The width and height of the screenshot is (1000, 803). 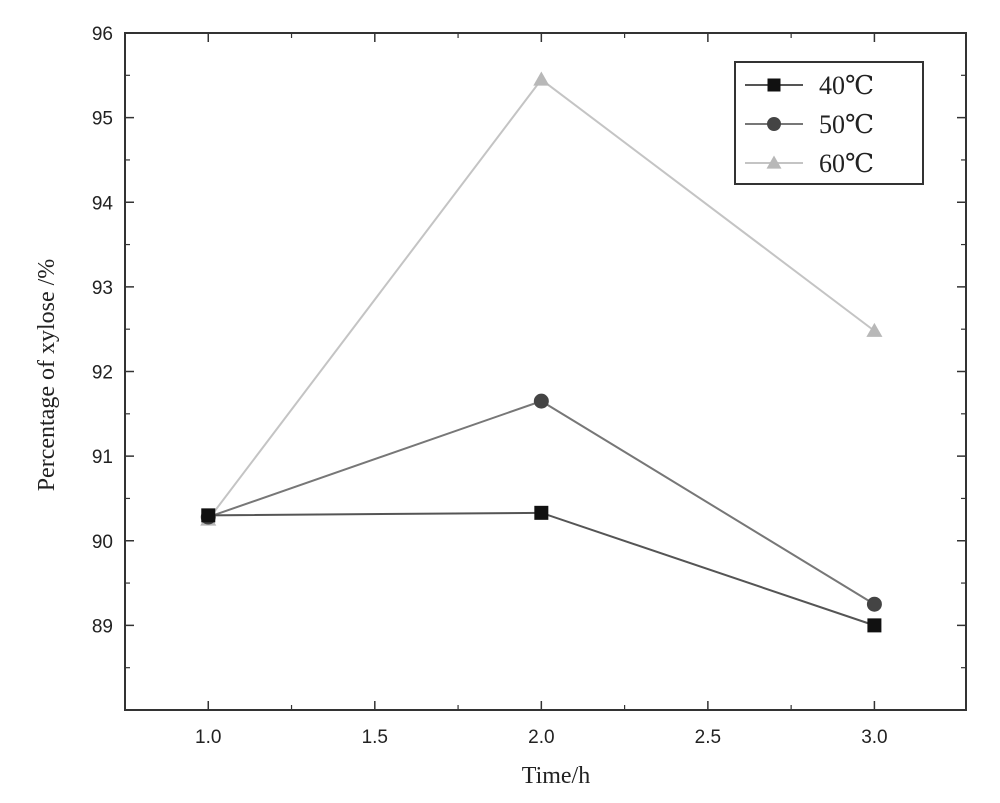 I want to click on series-line, so click(x=541, y=569).